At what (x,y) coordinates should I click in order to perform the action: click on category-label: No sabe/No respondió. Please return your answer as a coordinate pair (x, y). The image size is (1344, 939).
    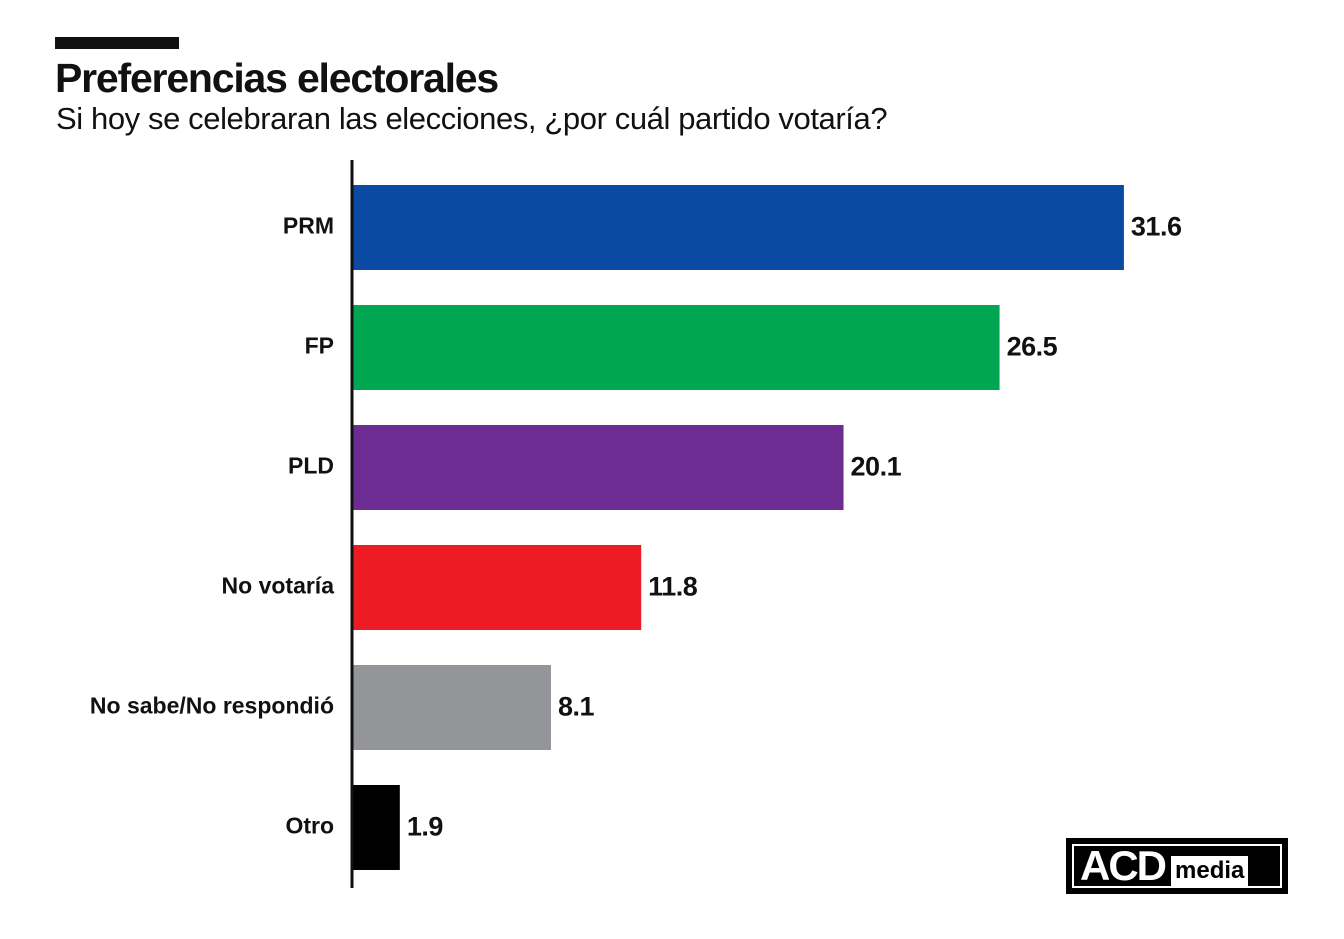
    Looking at the image, I should click on (212, 706).